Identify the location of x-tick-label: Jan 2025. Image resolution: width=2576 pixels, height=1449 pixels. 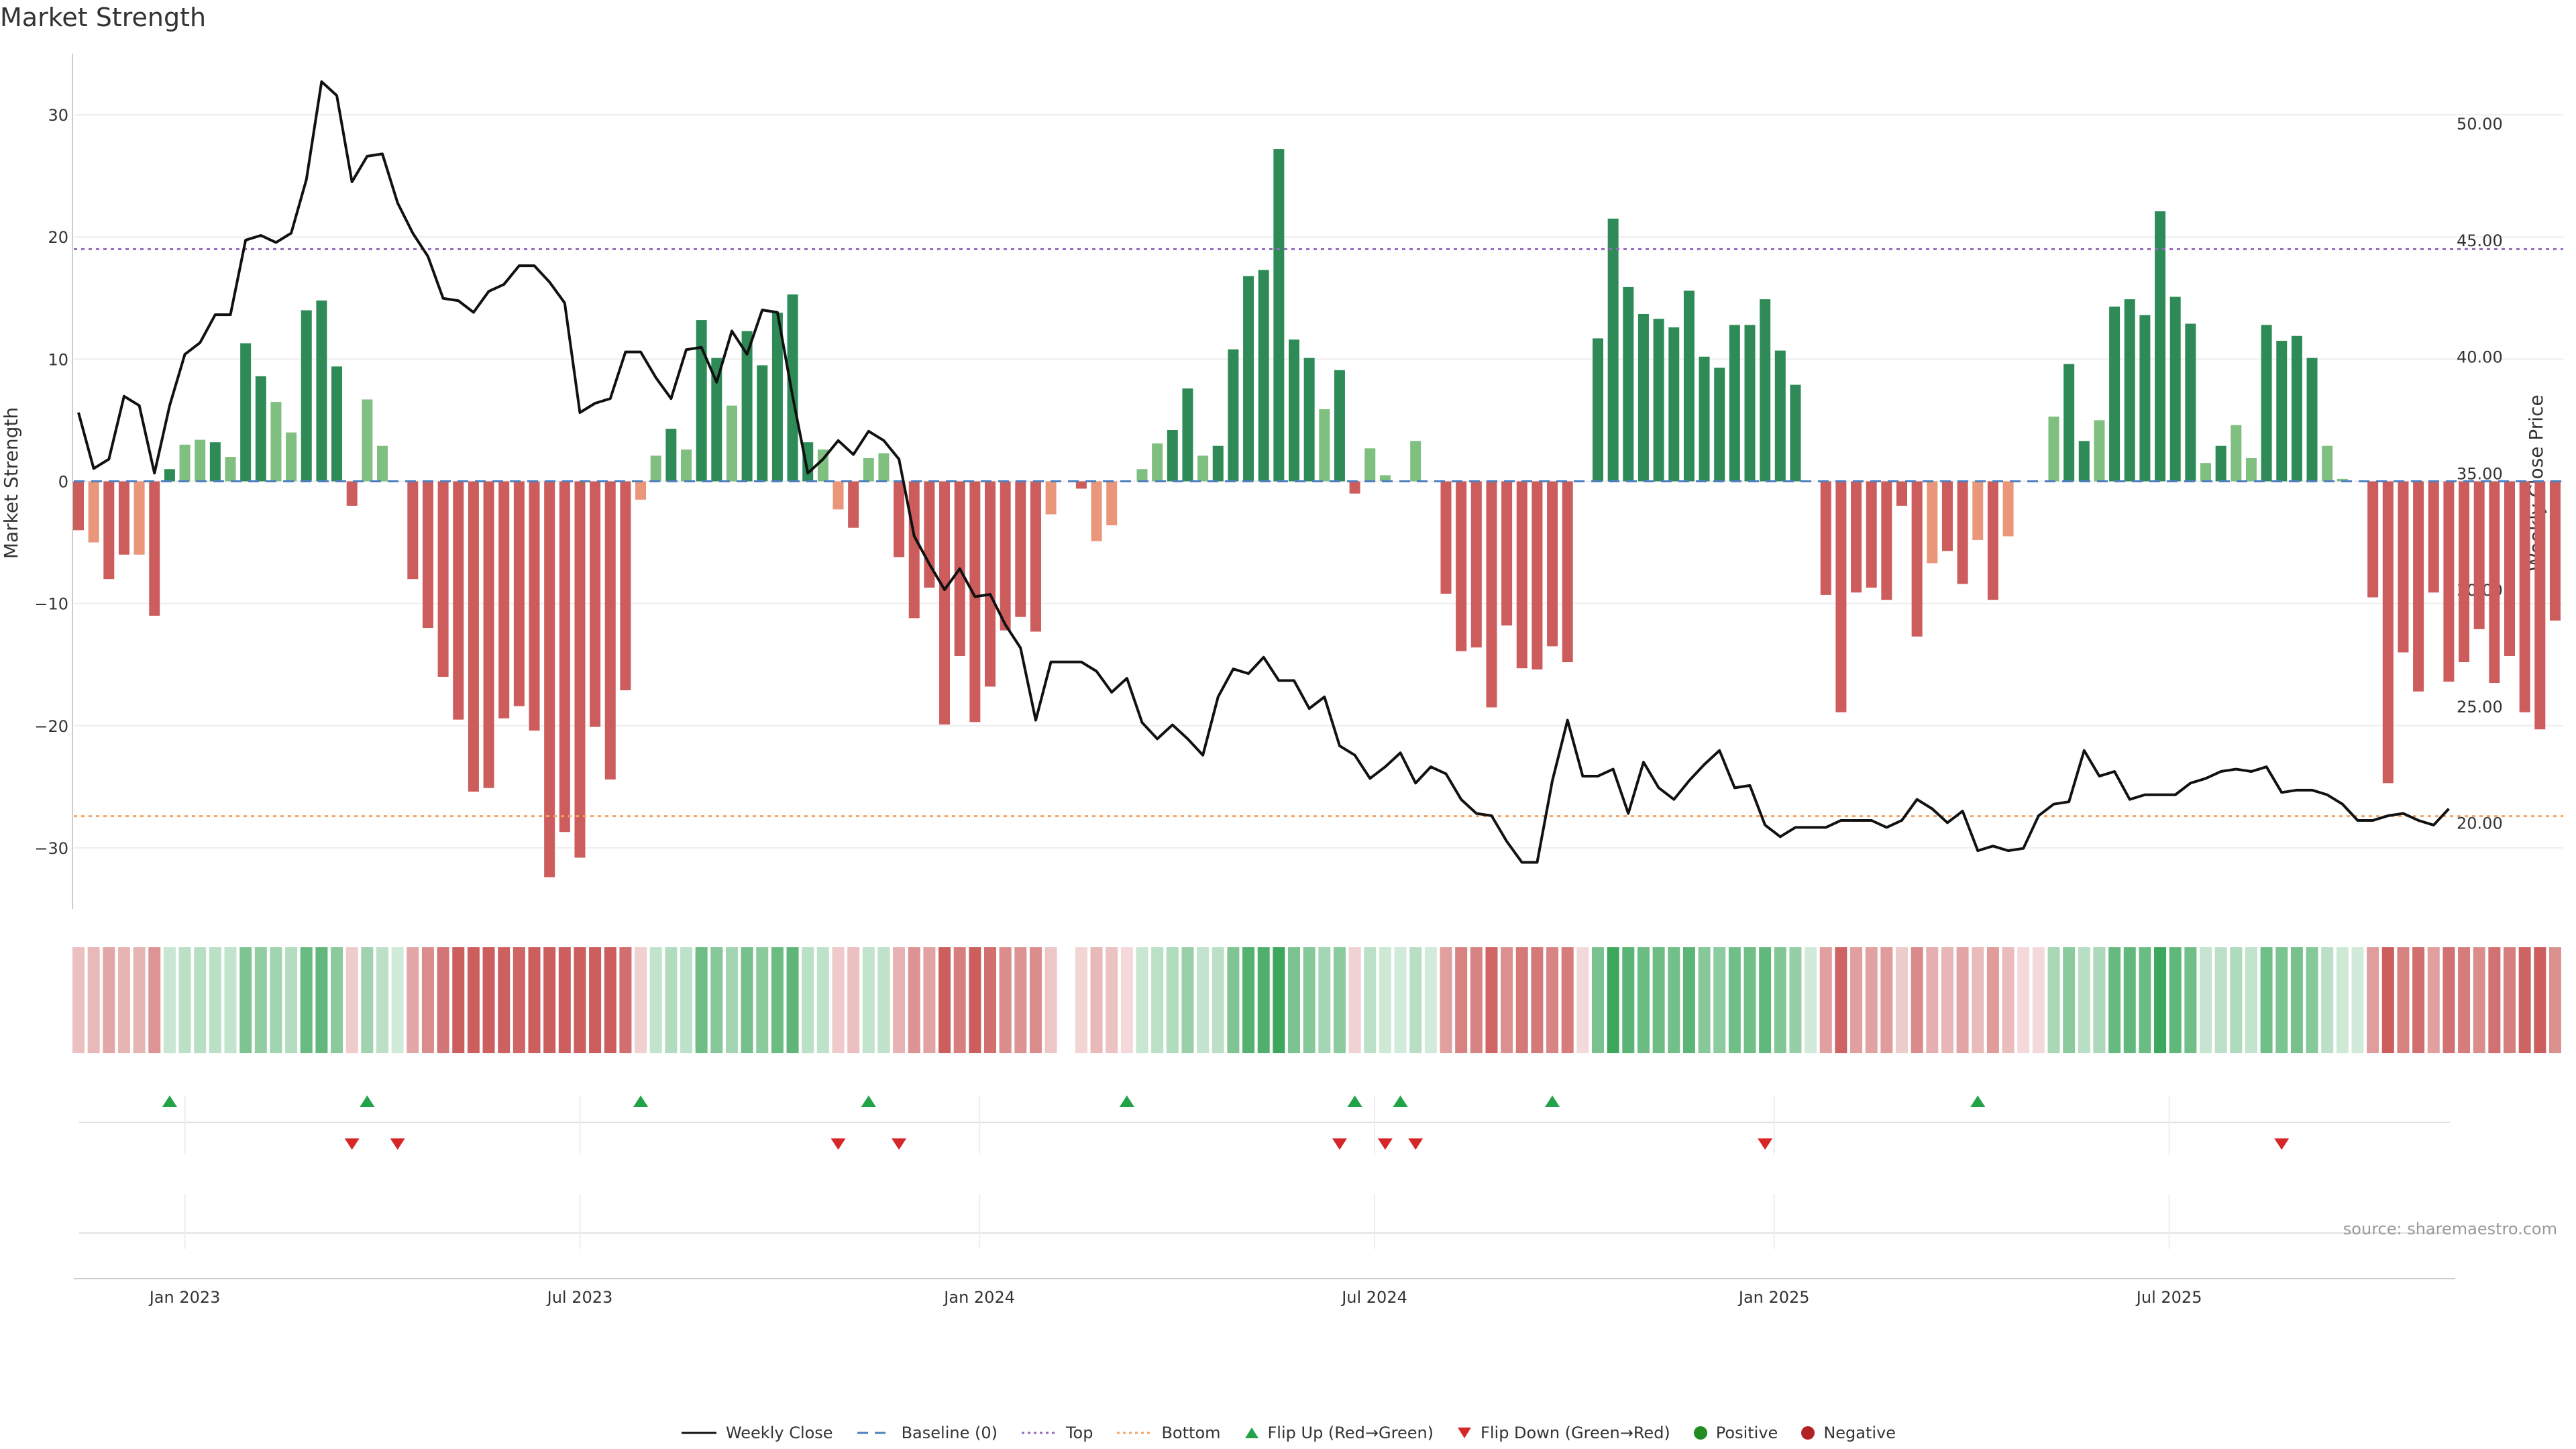
(1773, 1297).